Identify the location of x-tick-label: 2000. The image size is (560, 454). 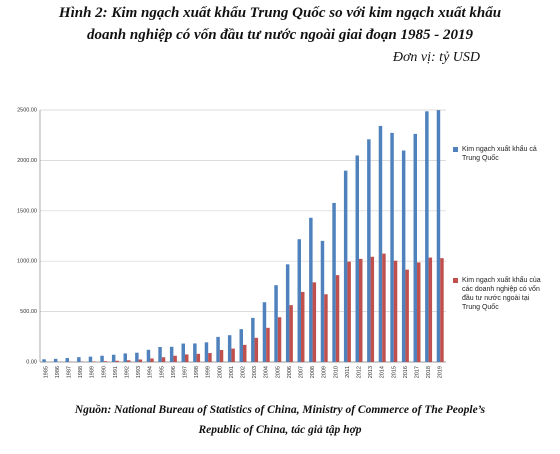
(220, 372).